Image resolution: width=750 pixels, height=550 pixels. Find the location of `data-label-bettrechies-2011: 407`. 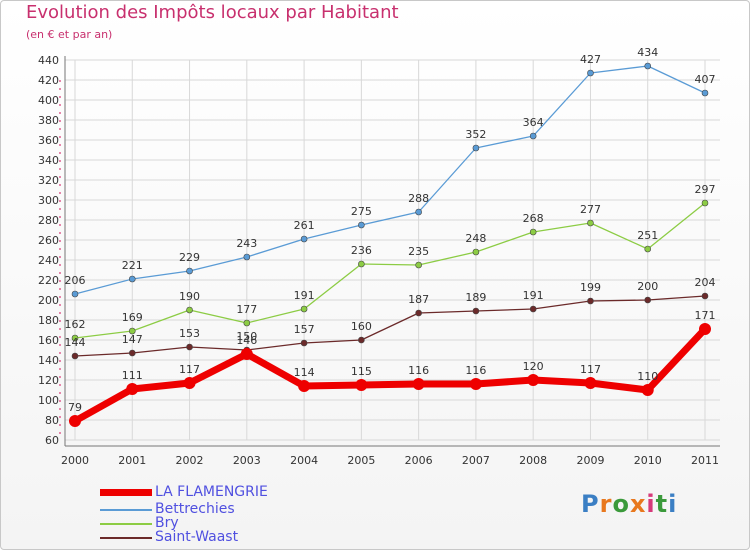

data-label-bettrechies-2011: 407 is located at coordinates (705, 79).